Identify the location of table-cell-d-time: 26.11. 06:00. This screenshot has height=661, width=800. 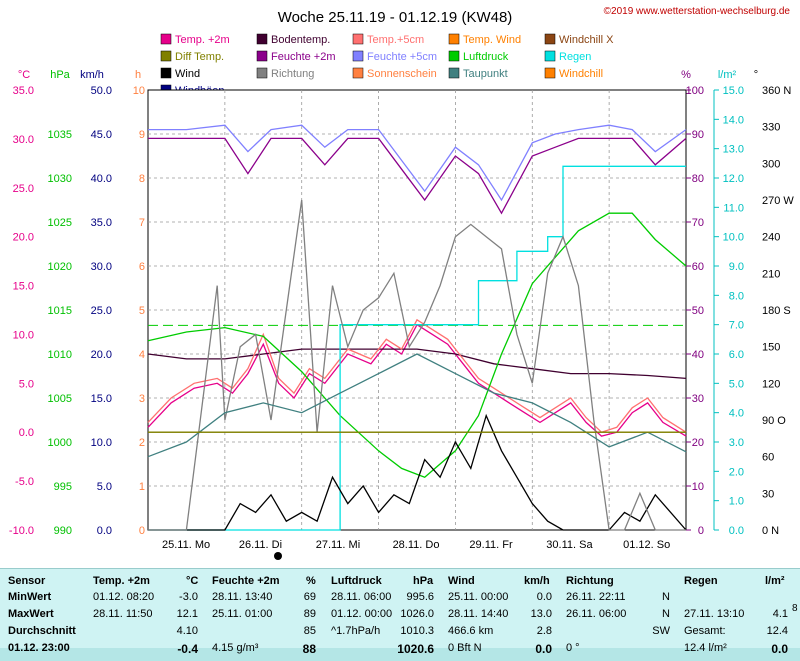
(596, 614).